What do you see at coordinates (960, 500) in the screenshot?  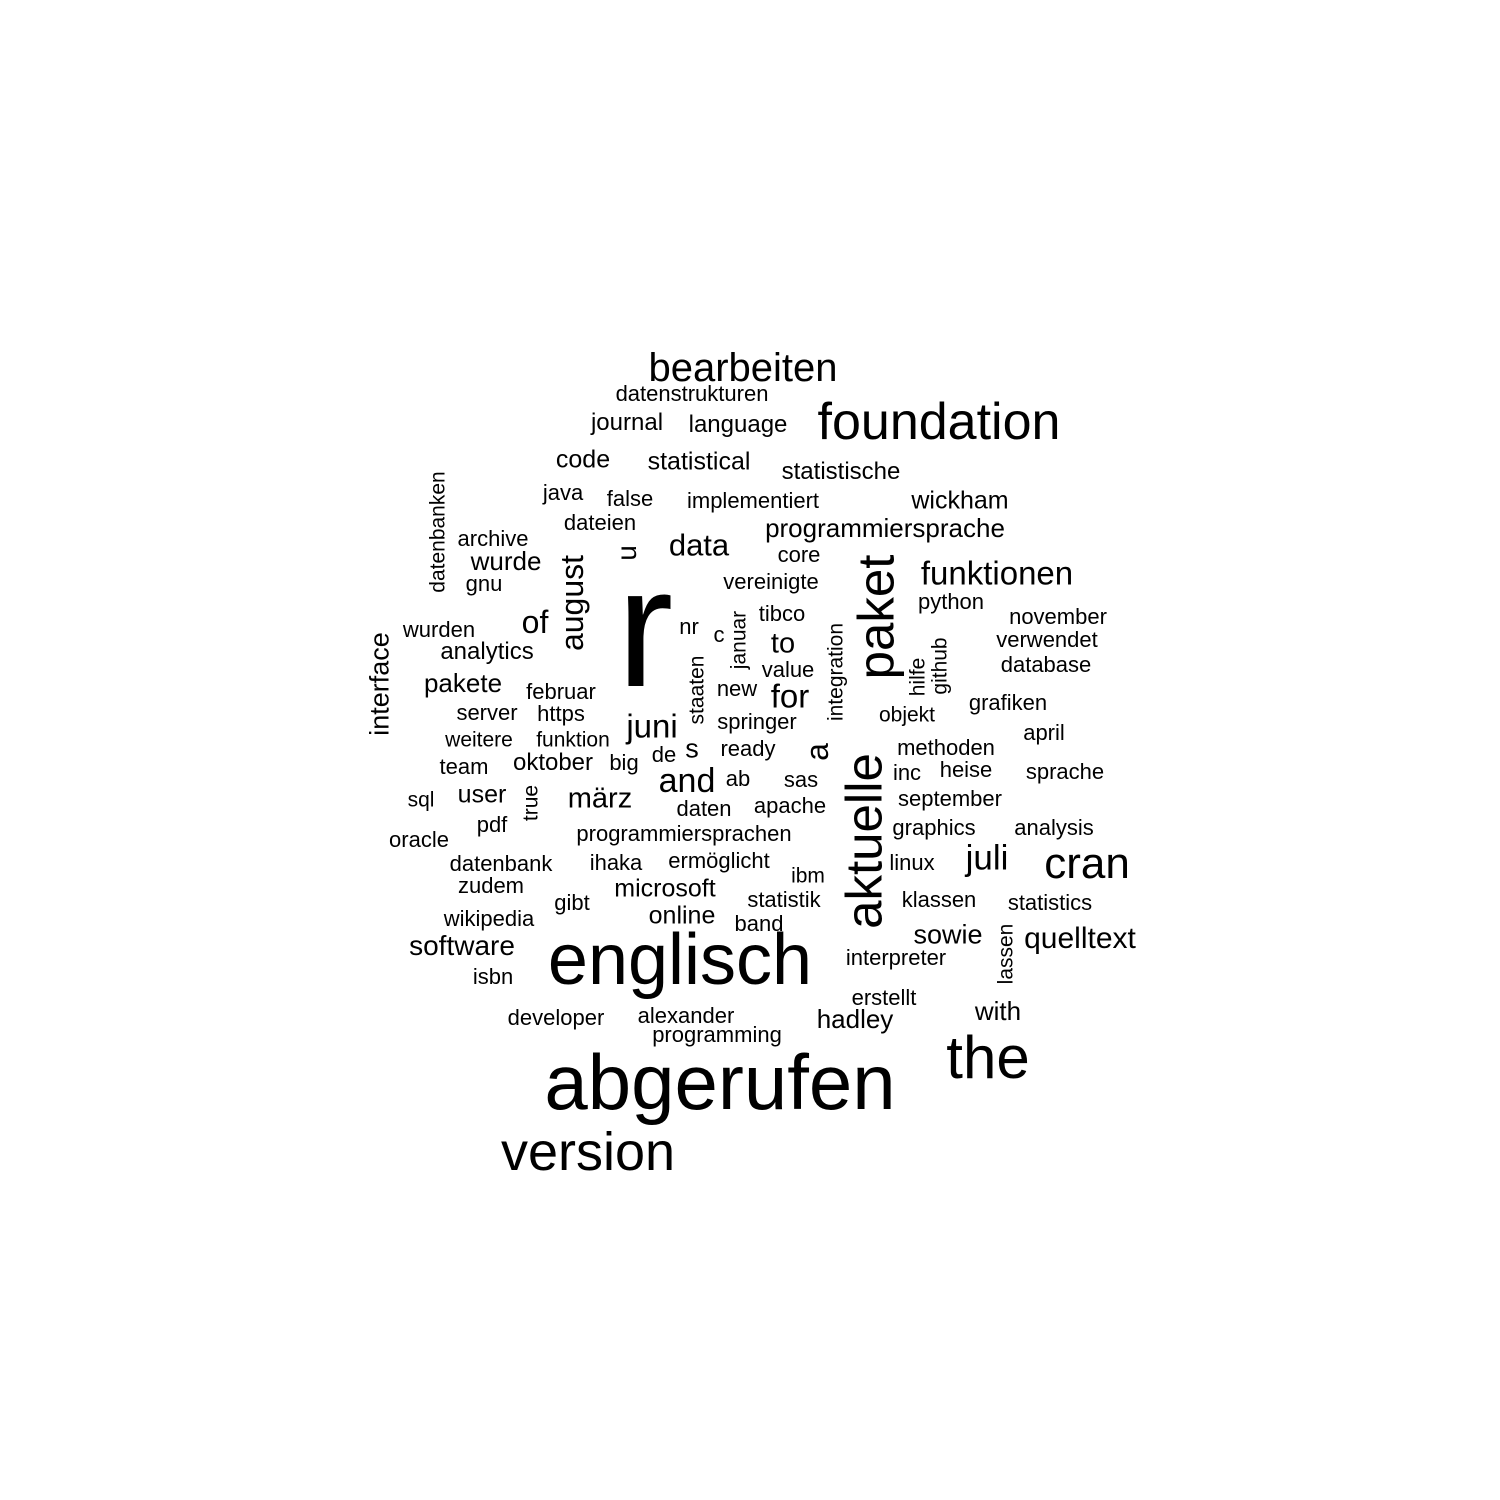 I see `word-wickham: wickham` at bounding box center [960, 500].